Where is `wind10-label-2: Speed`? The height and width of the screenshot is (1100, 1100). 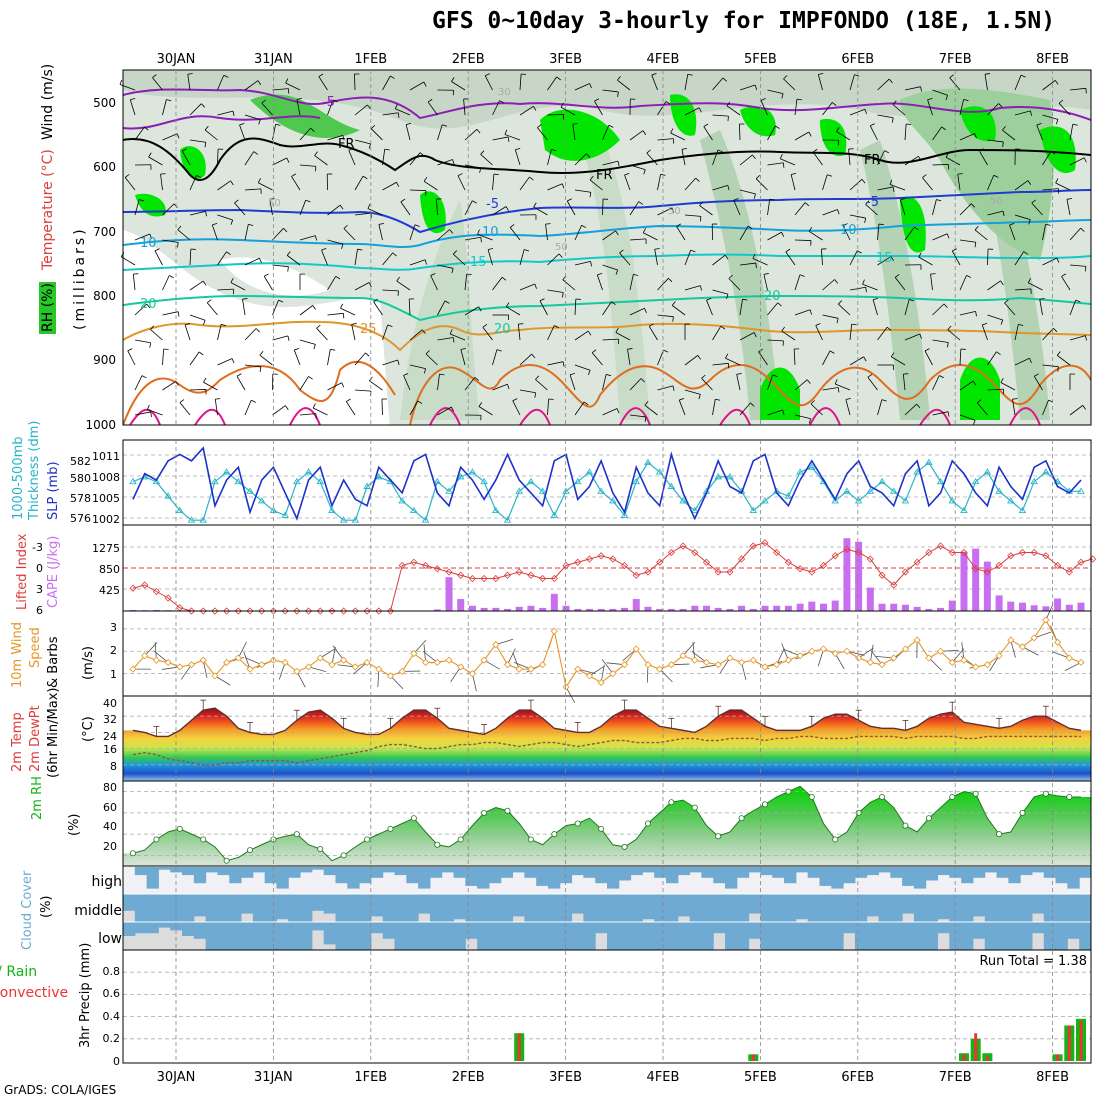 wind10-label-2: Speed is located at coordinates (35, 647).